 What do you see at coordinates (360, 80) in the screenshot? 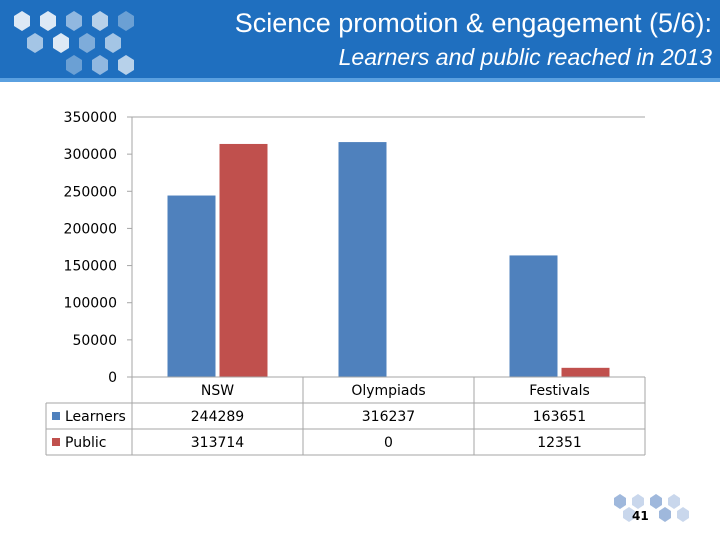
I see `header-strip` at bounding box center [360, 80].